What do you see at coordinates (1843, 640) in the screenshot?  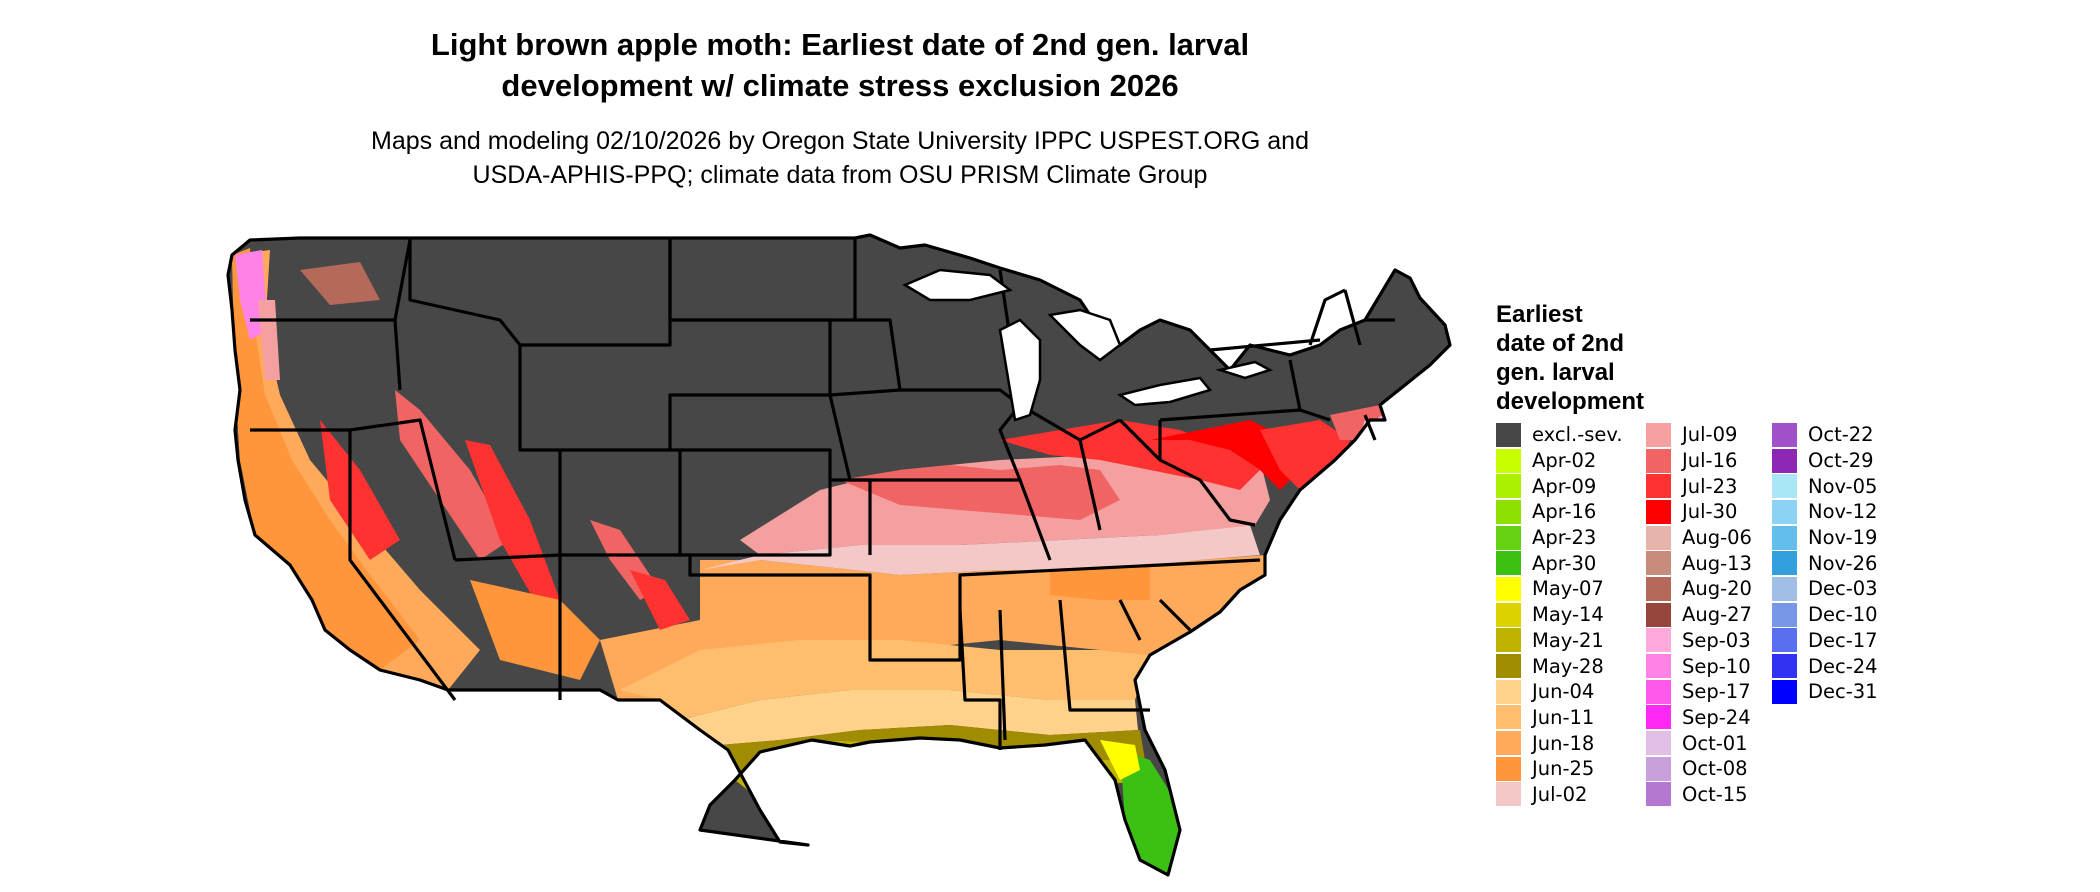 I see `legend-label: Dec-17` at bounding box center [1843, 640].